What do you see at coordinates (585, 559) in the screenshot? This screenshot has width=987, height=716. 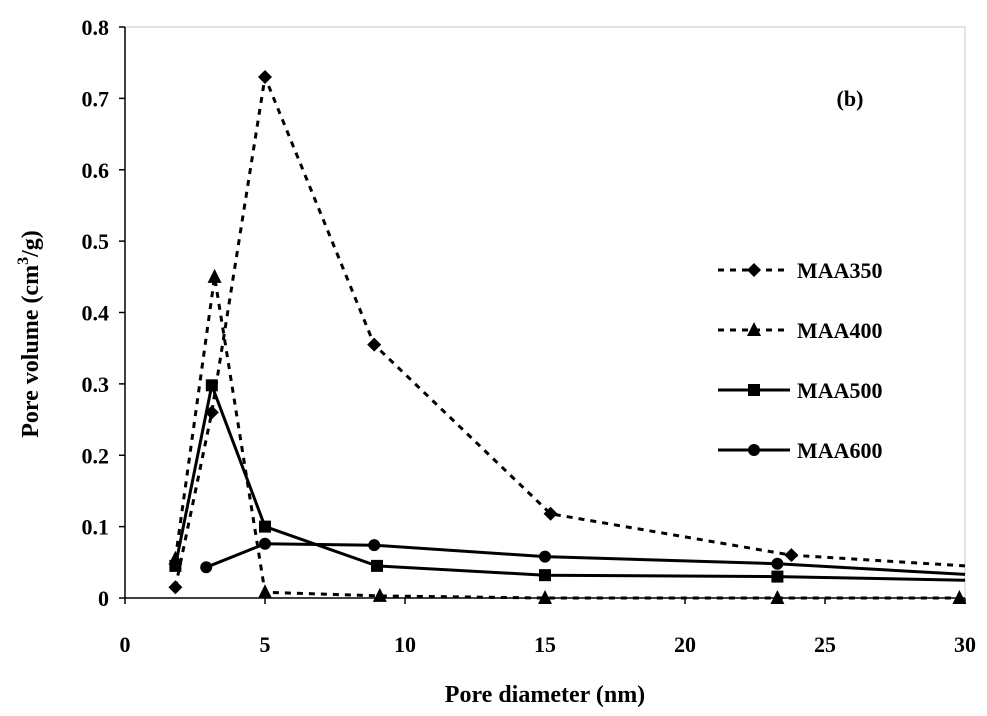 I see `series-line` at bounding box center [585, 559].